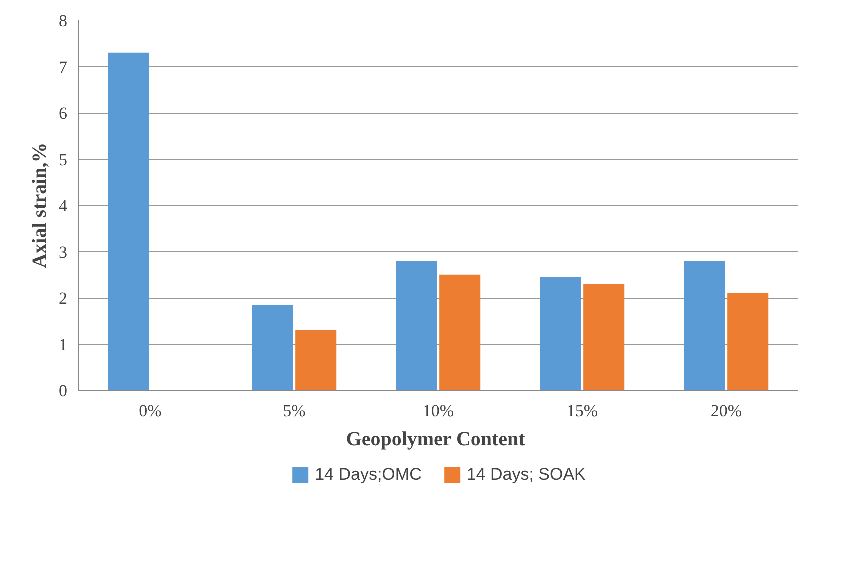 The width and height of the screenshot is (861, 572). I want to click on y-tick-label: 7, so click(63, 67).